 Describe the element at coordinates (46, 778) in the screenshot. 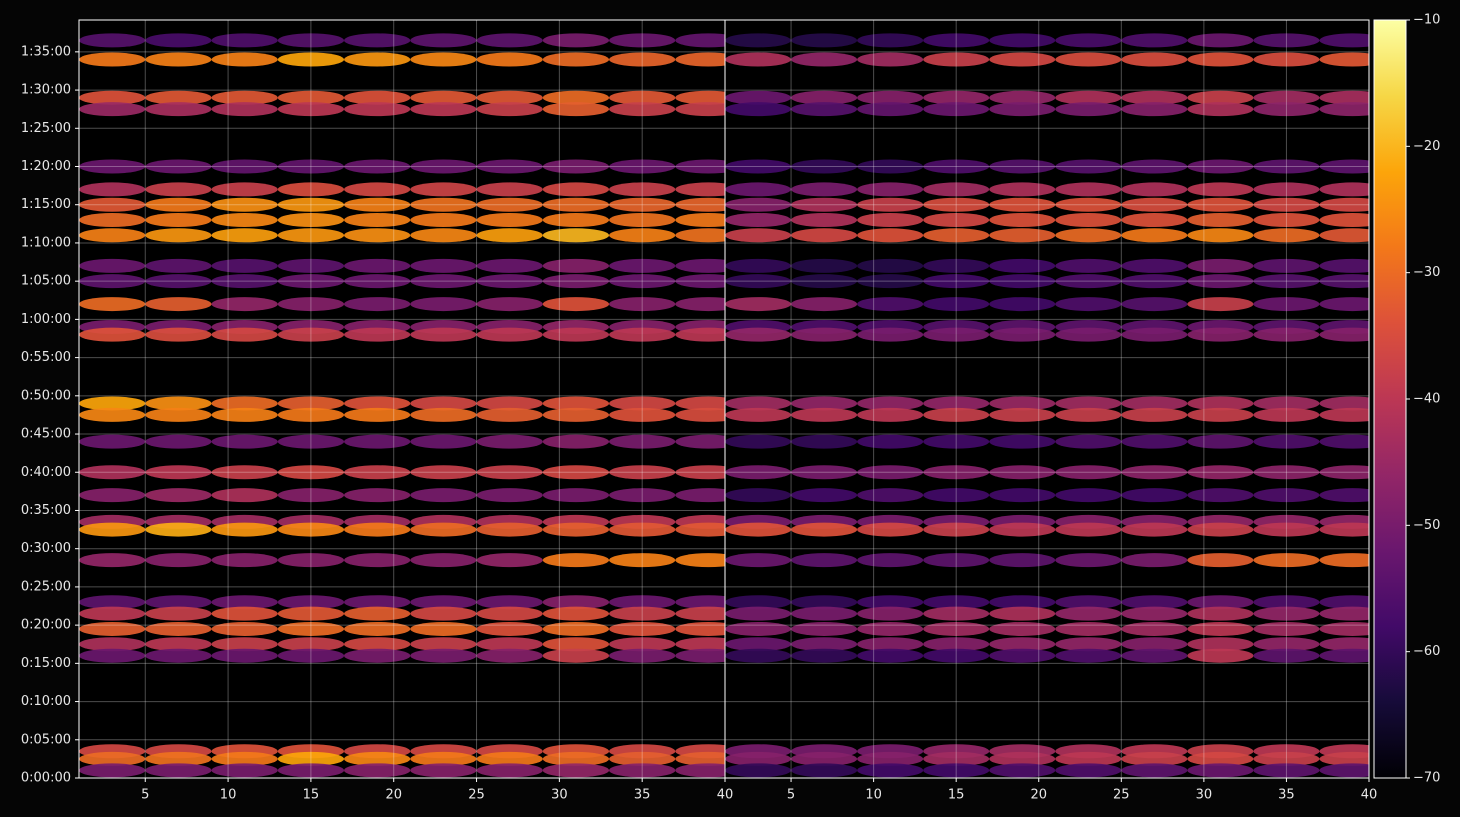

I see `y-tick-label: 0:00:00` at that location.